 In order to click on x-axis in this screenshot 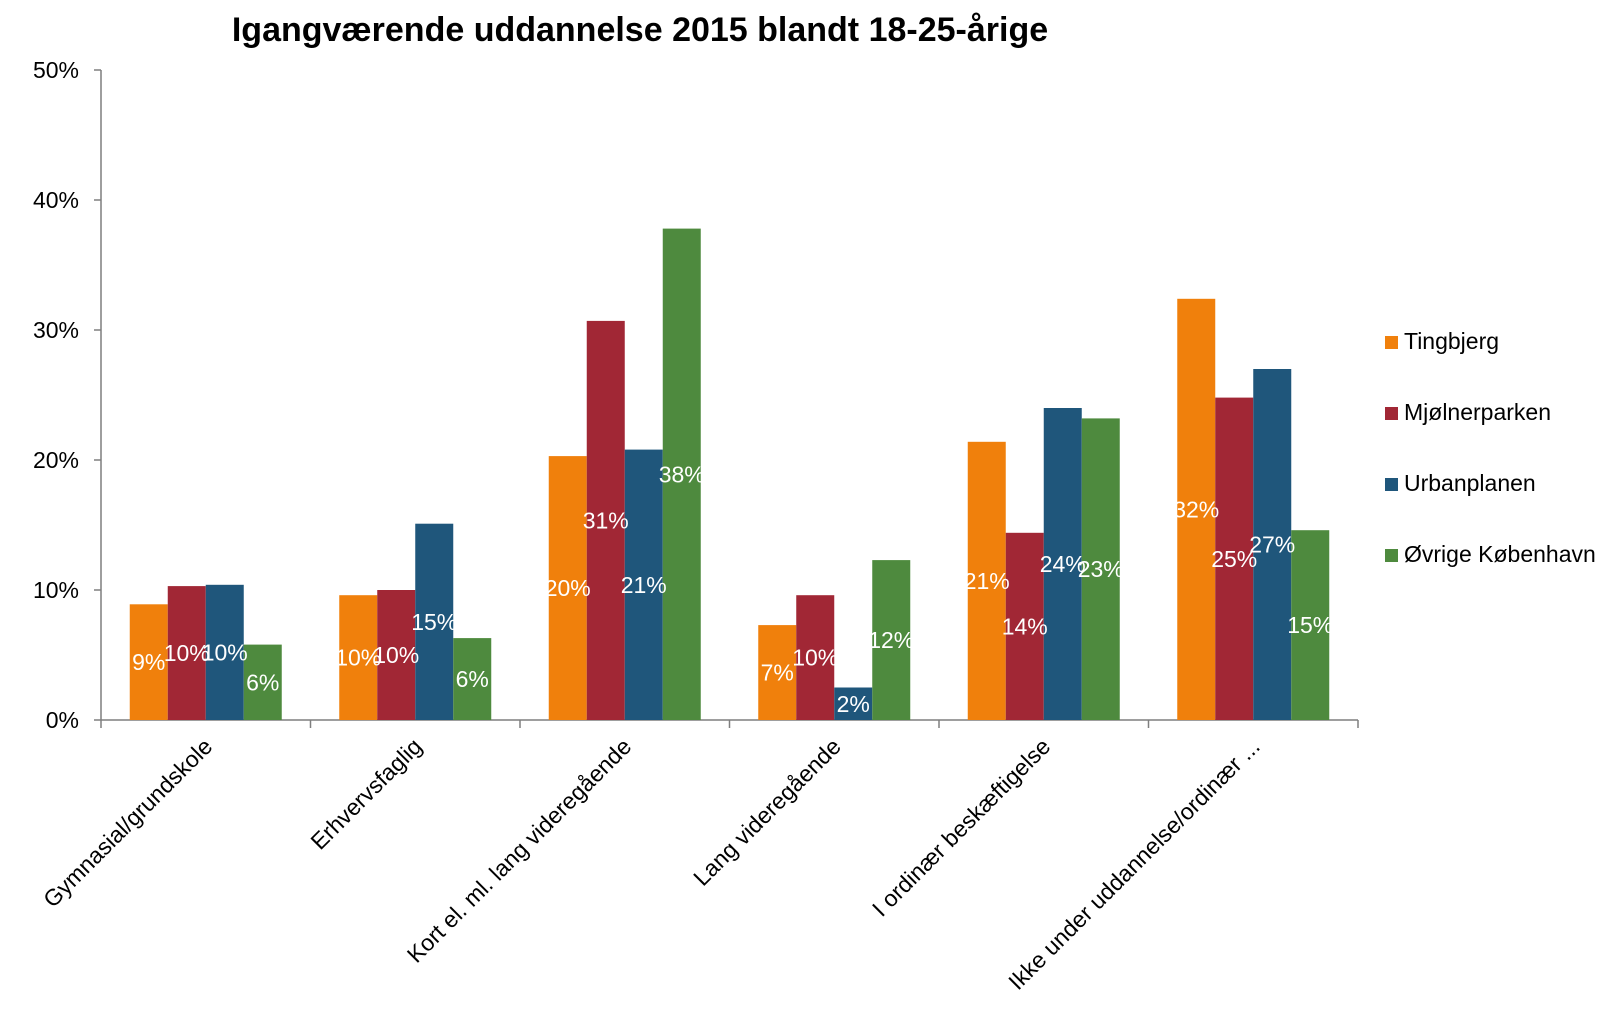, I will do `click(729, 723)`.